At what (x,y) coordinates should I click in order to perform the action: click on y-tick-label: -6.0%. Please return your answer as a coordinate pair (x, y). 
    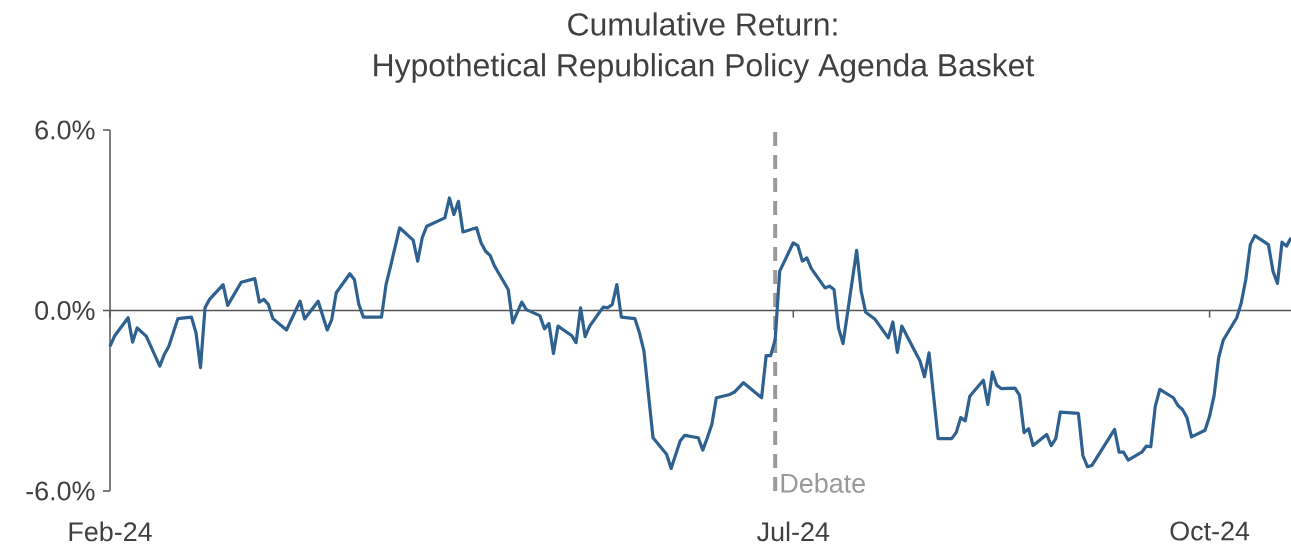
    Looking at the image, I should click on (60, 491).